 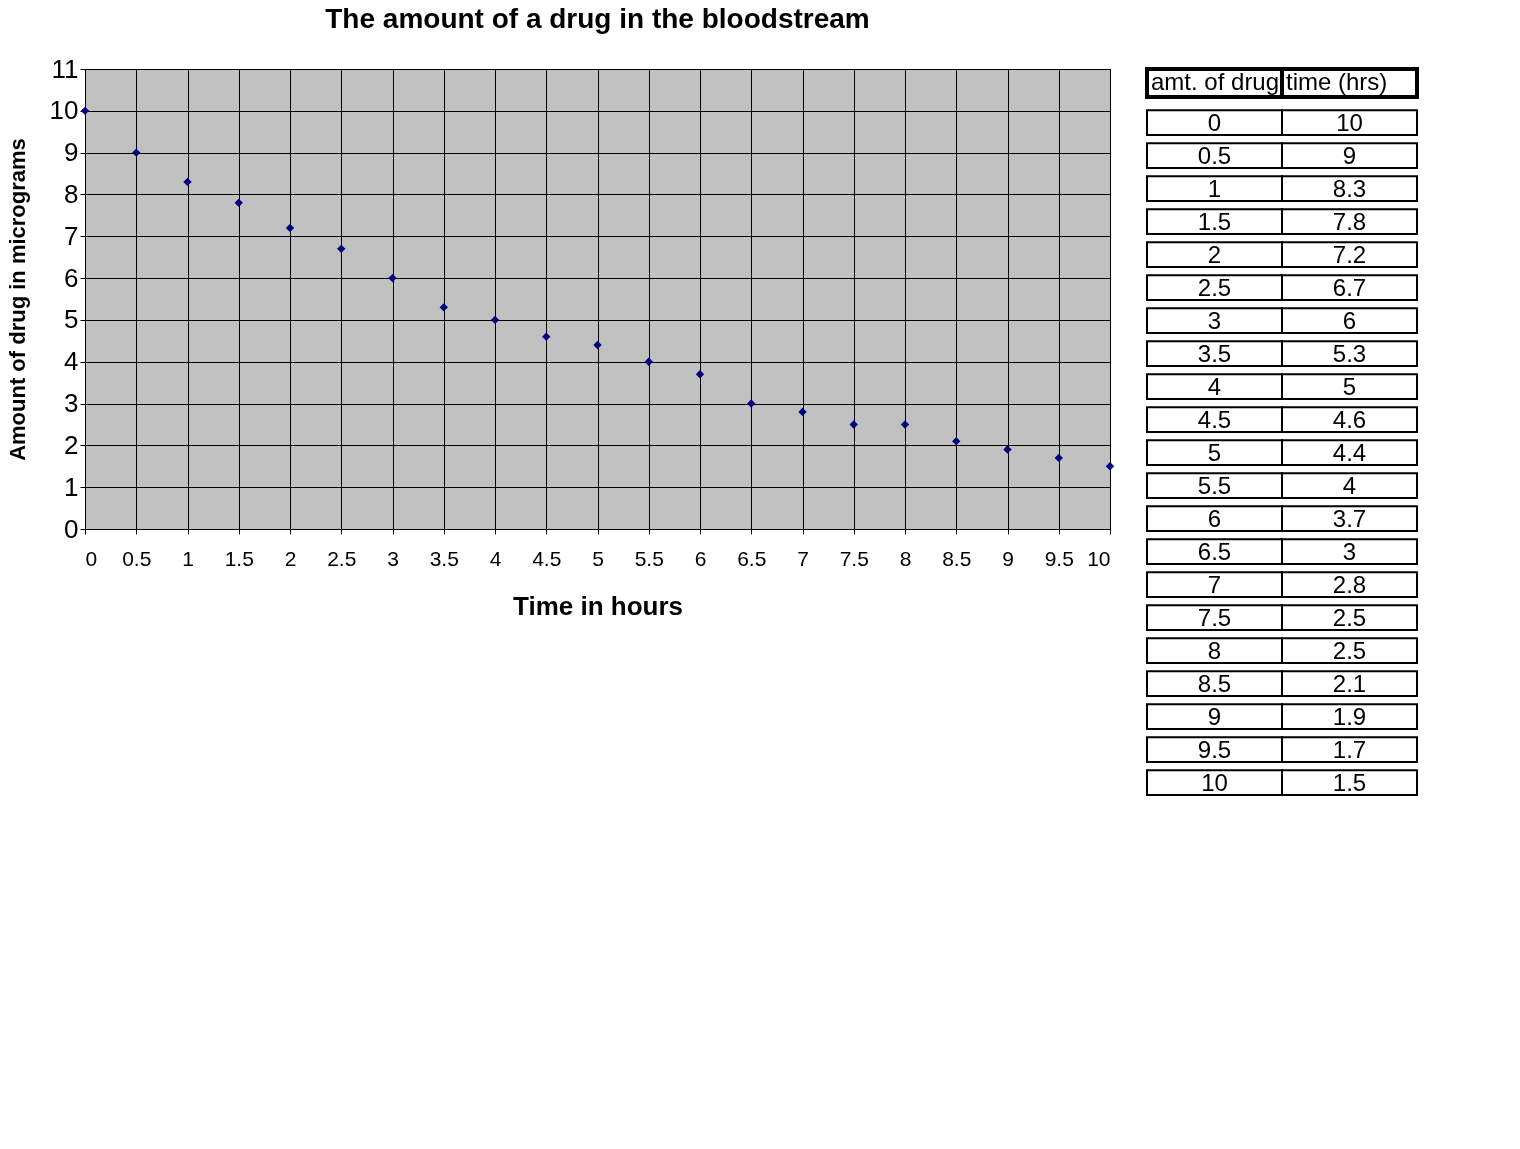 I want to click on x-tick-label: 1, so click(x=188, y=558).